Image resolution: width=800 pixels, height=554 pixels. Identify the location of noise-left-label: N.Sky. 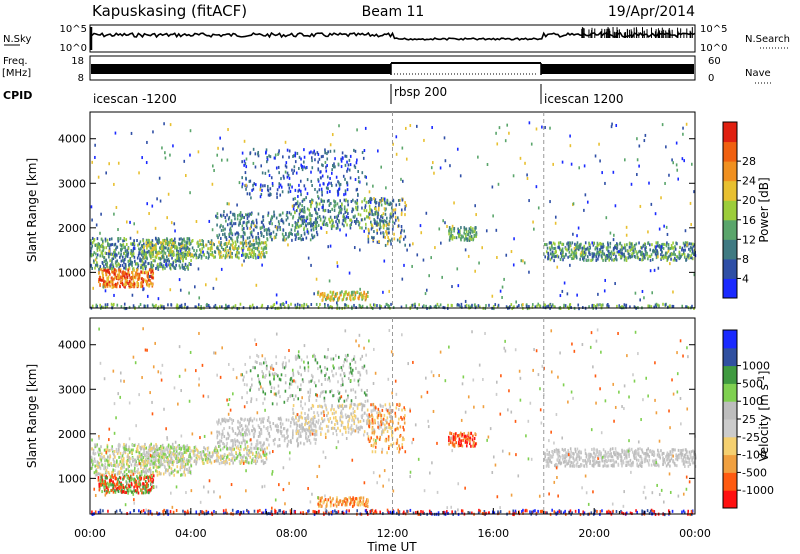
(17, 39).